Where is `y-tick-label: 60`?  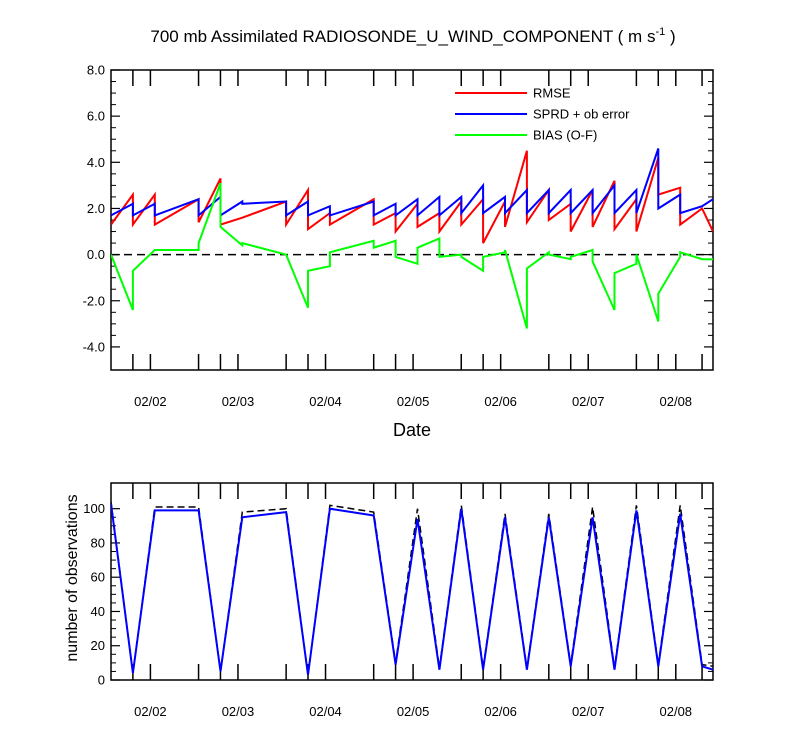 y-tick-label: 60 is located at coordinates (98, 577).